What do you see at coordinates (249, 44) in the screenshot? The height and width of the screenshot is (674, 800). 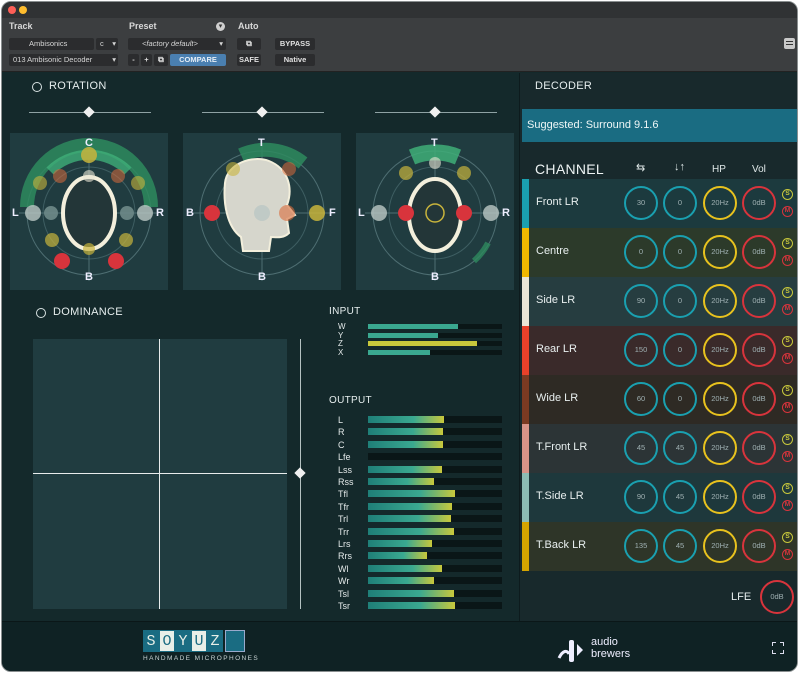 I see `automation-button: ⧉` at bounding box center [249, 44].